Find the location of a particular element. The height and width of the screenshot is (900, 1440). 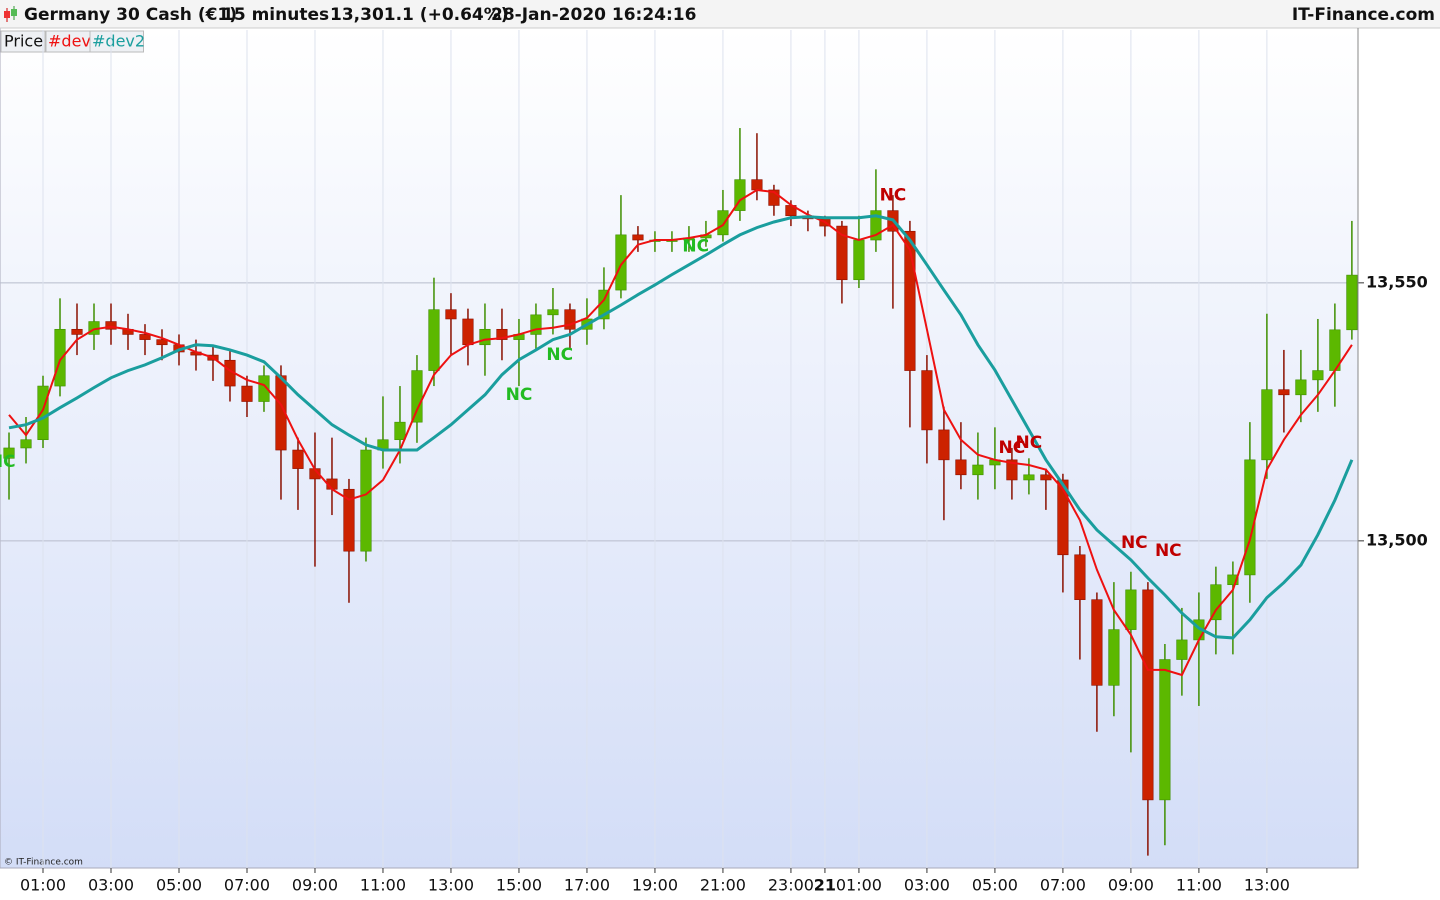

source: IT-Finance.com is located at coordinates (1363, 15).